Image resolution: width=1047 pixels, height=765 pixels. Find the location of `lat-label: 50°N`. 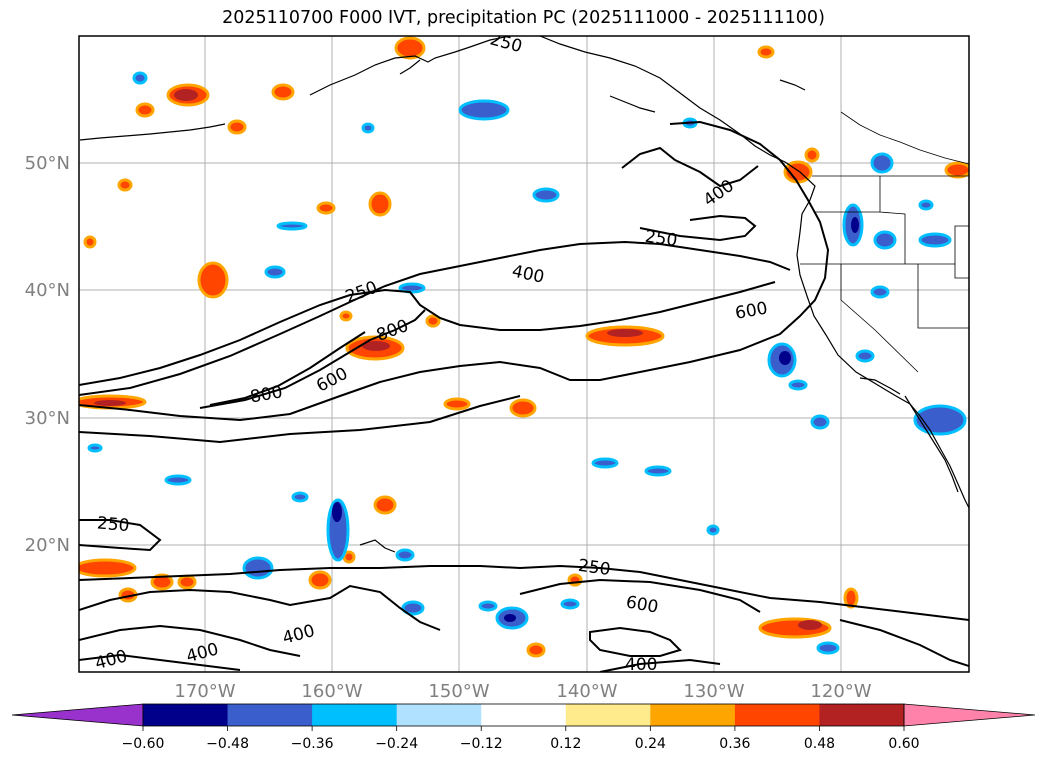

lat-label: 50°N is located at coordinates (47, 163).